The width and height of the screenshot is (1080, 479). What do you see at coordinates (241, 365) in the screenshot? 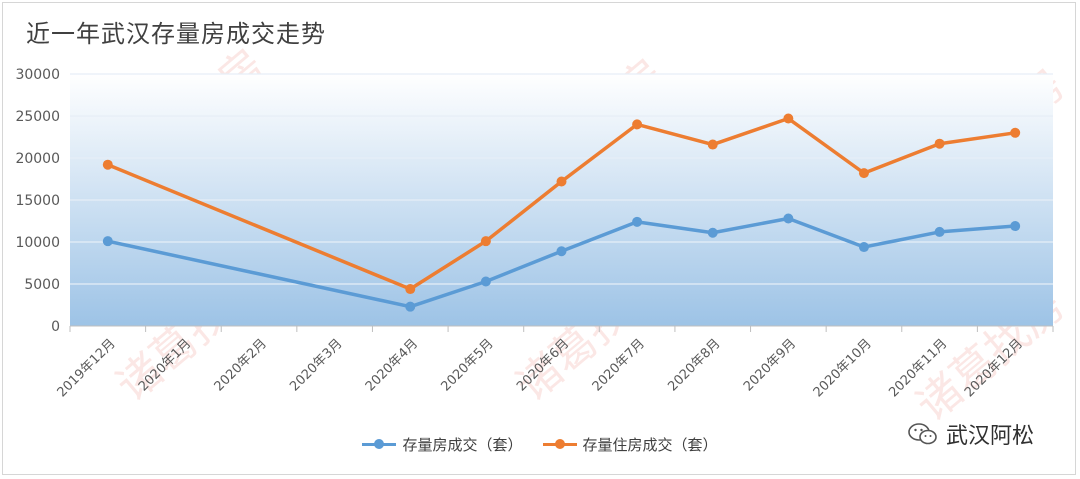
I see `x-tick-label: 2020年2月` at bounding box center [241, 365].